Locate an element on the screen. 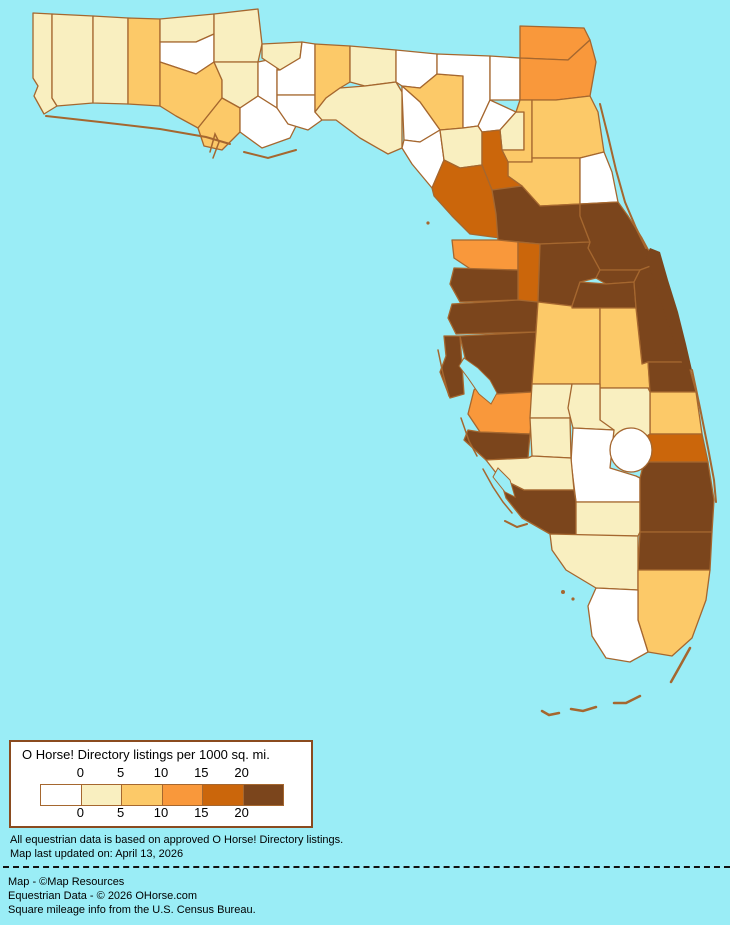 Image resolution: width=730 pixels, height=925 pixels. county-monroe is located at coordinates (618, 625).